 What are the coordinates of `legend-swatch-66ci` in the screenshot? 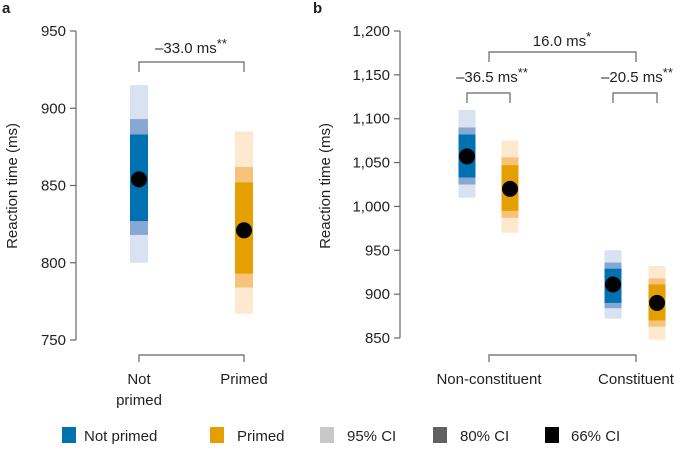 It's located at (552, 435).